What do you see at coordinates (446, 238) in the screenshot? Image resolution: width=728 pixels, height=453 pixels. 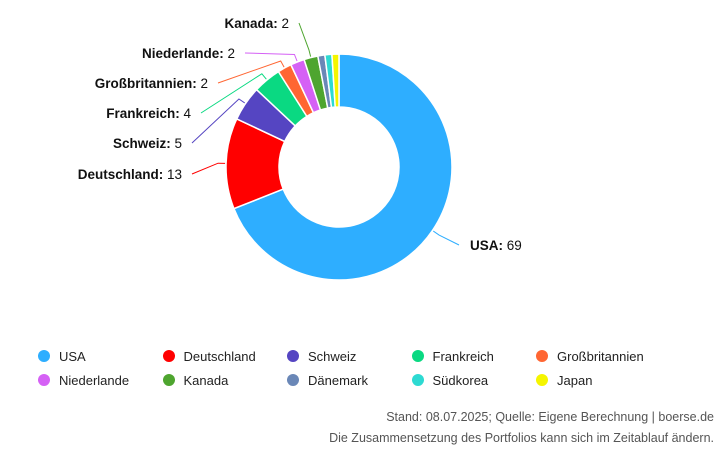 I see `connector-usa` at bounding box center [446, 238].